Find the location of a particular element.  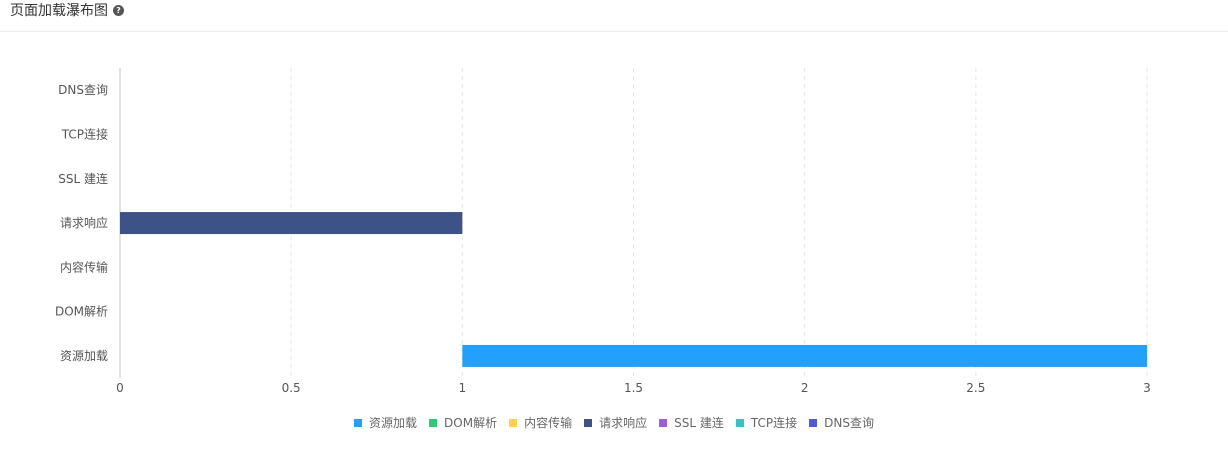

question-circle-icon: ? is located at coordinates (118, 10).